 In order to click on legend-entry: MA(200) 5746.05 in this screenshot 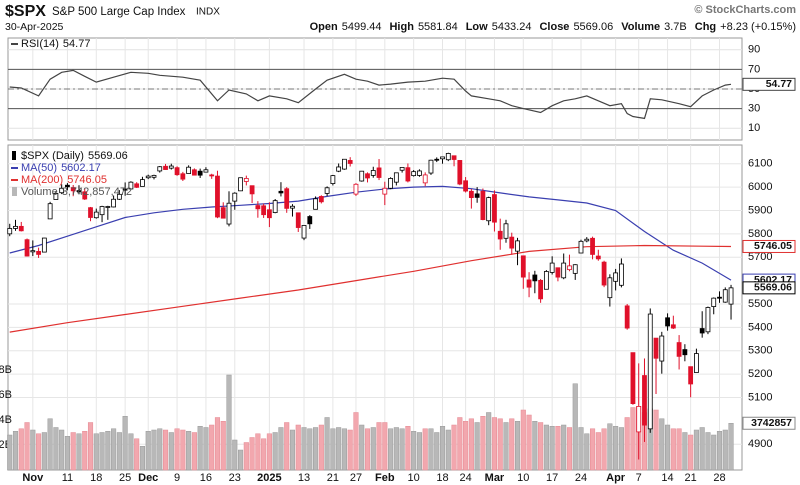, I will do `click(64, 180)`.